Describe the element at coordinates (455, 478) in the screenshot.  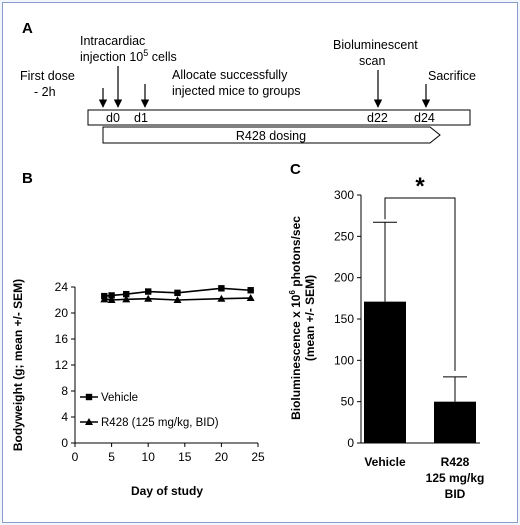
I see `c-category-label: 125 mg/kg` at that location.